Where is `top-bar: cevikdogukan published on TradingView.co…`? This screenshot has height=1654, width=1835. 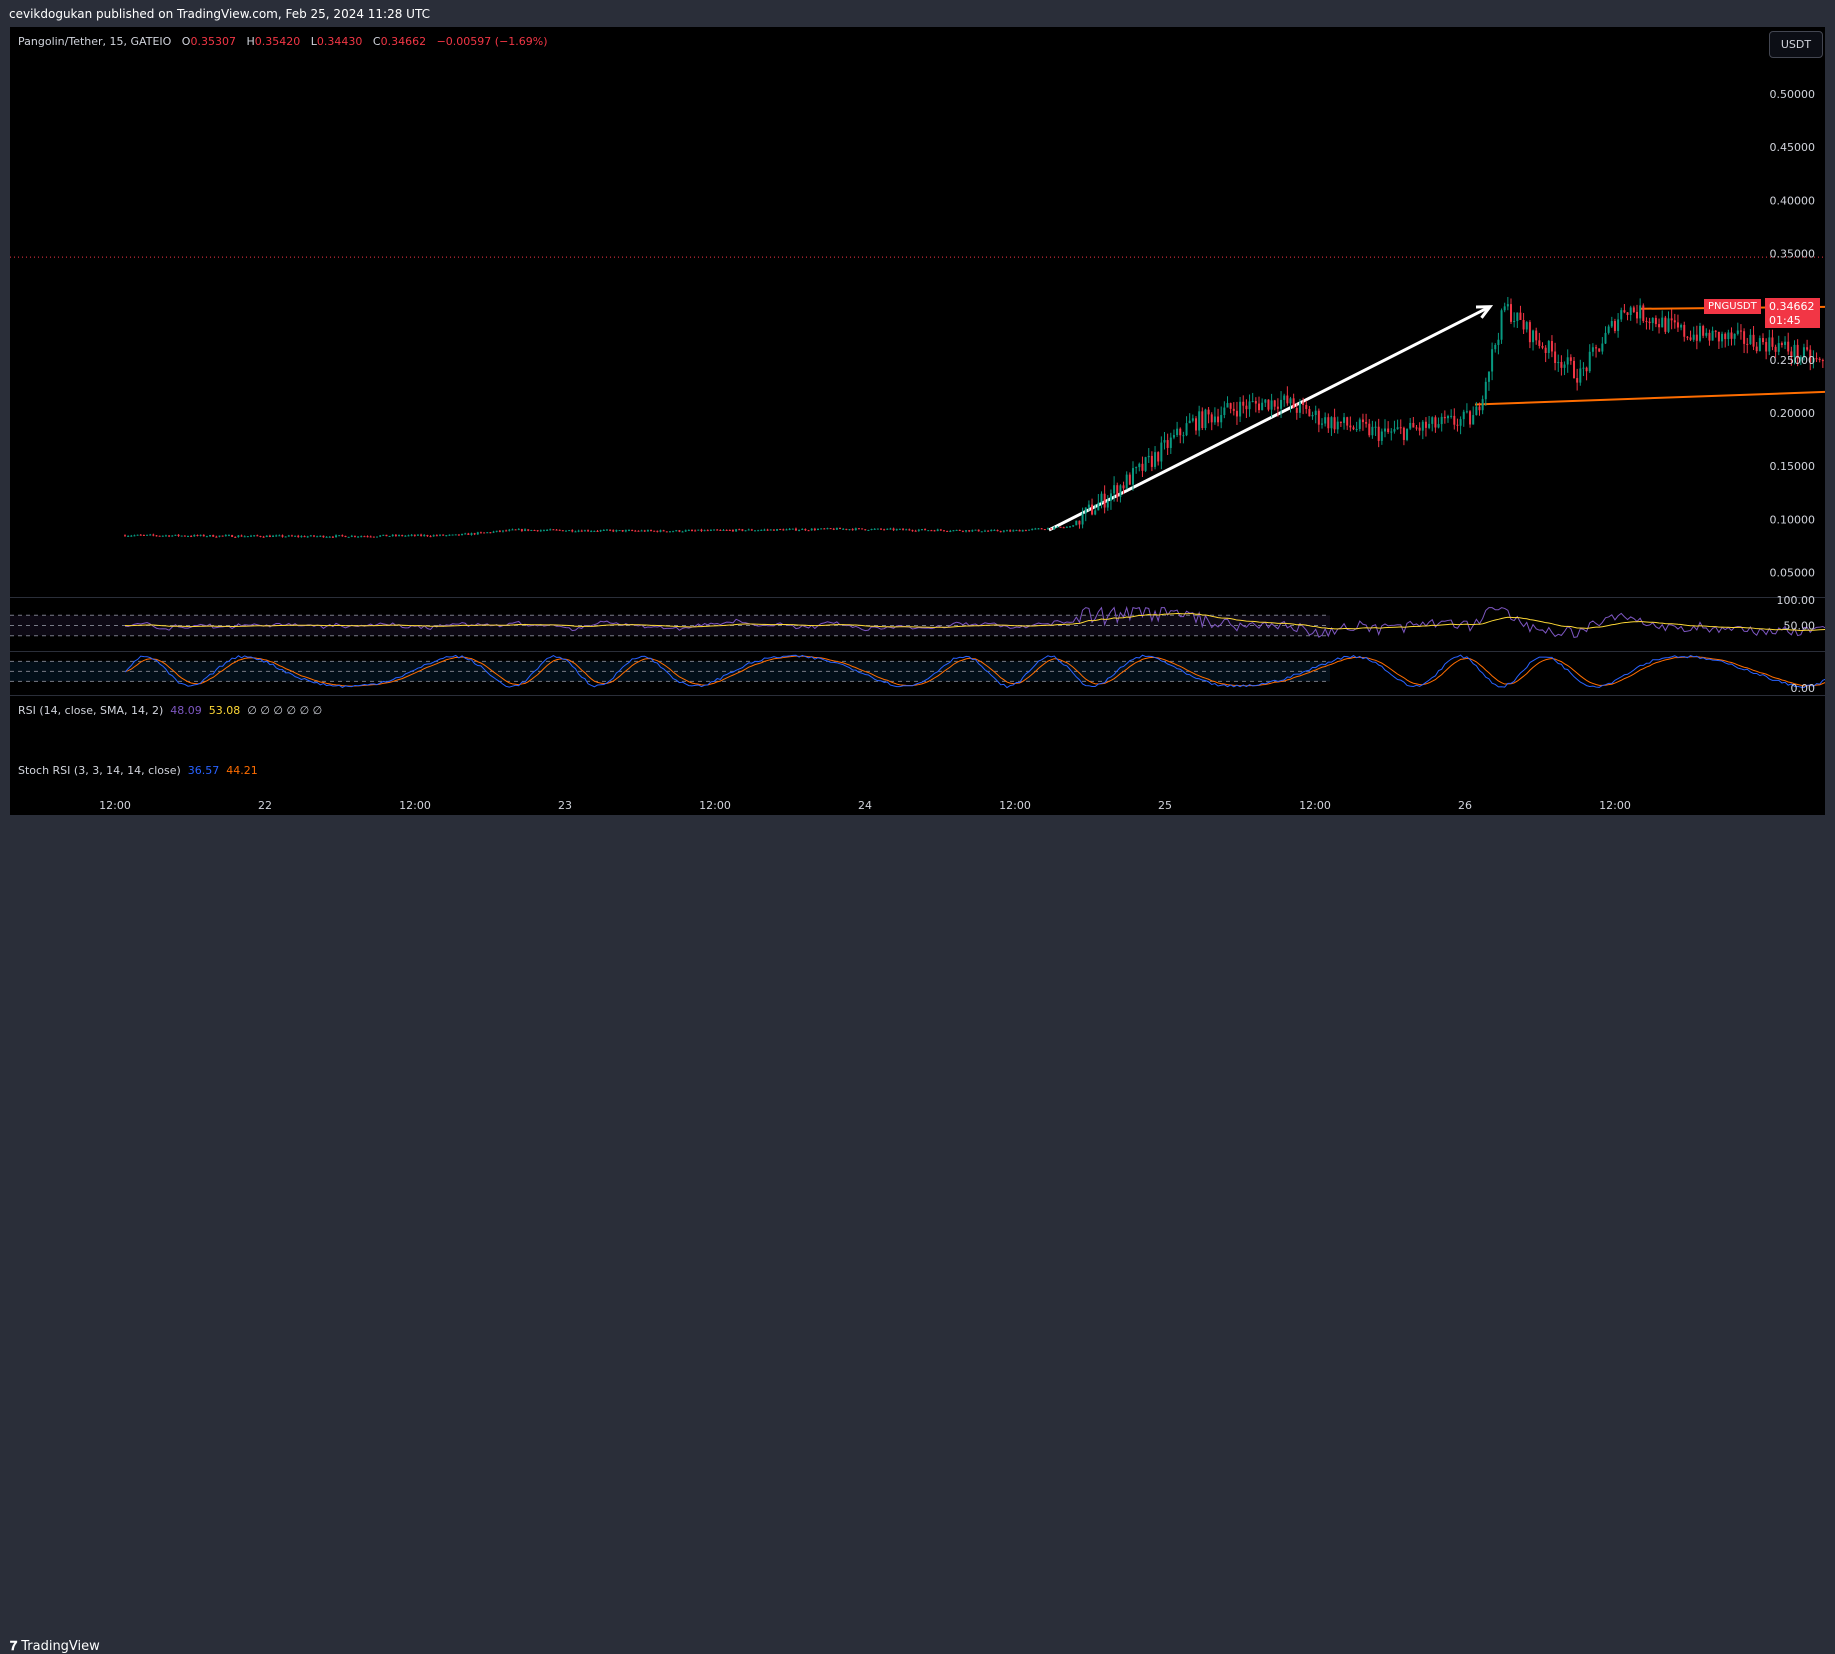
top-bar: cevikdogukan published on TradingView.co… is located at coordinates (917, 13).